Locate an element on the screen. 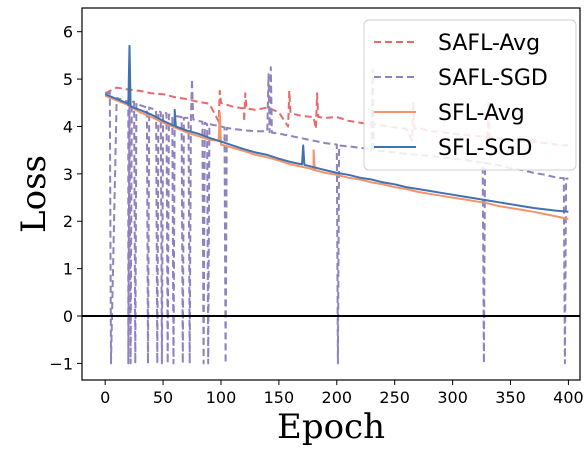 The width and height of the screenshot is (588, 453). legend: SAFL-Avg SAFL-SGD SFL-Avg SFL-SGD is located at coordinates (470, 95).